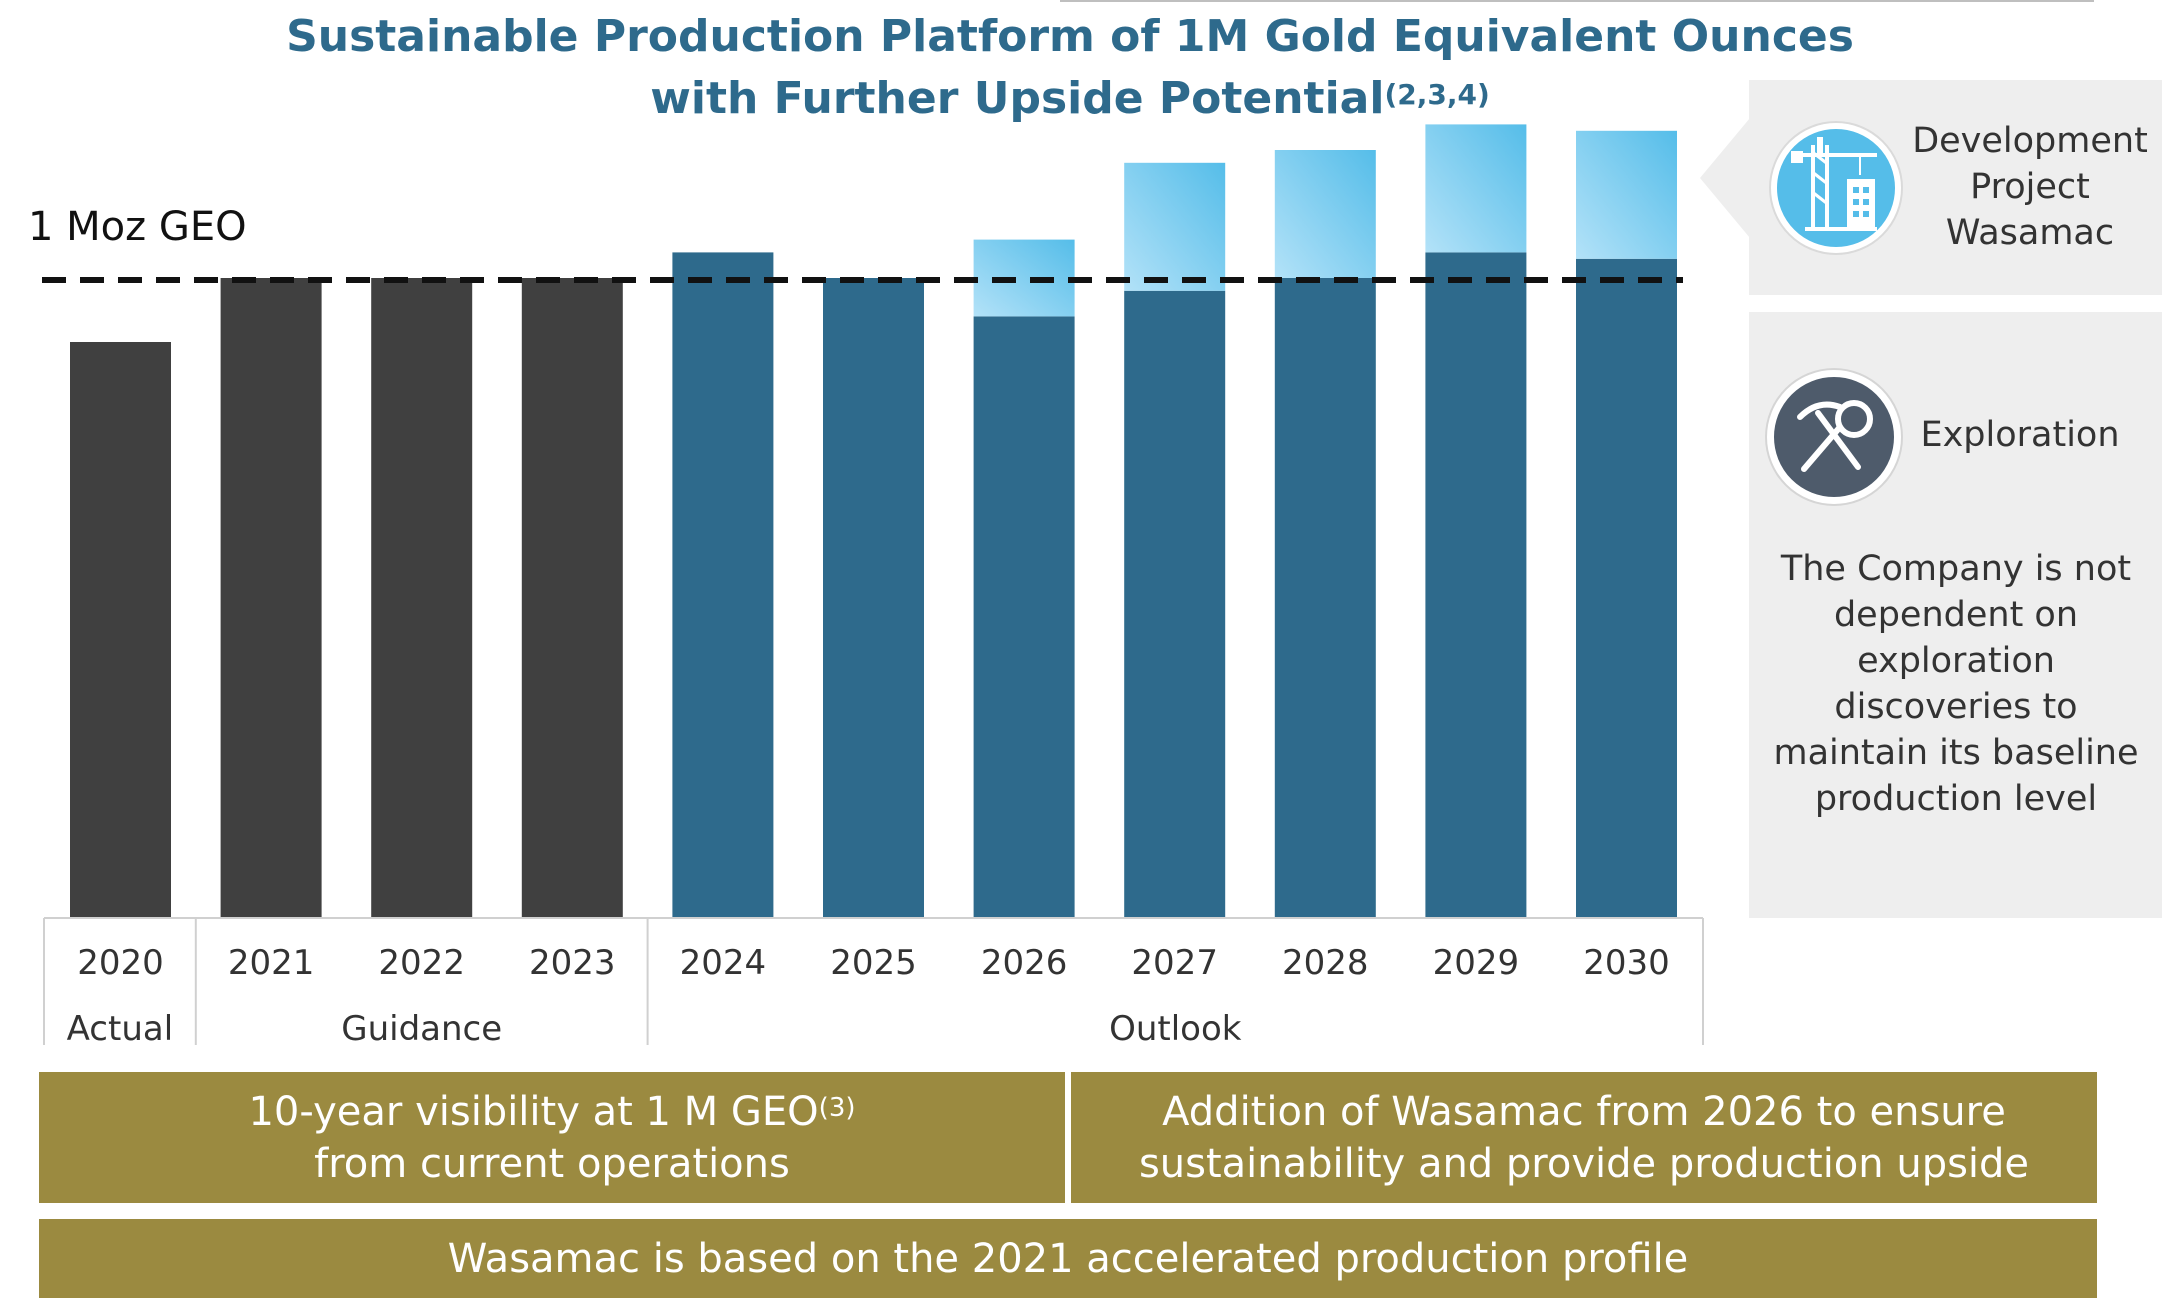 Image resolution: width=2162 pixels, height=1312 pixels. Describe the element at coordinates (572, 598) in the screenshot. I see `bar-2023` at that location.